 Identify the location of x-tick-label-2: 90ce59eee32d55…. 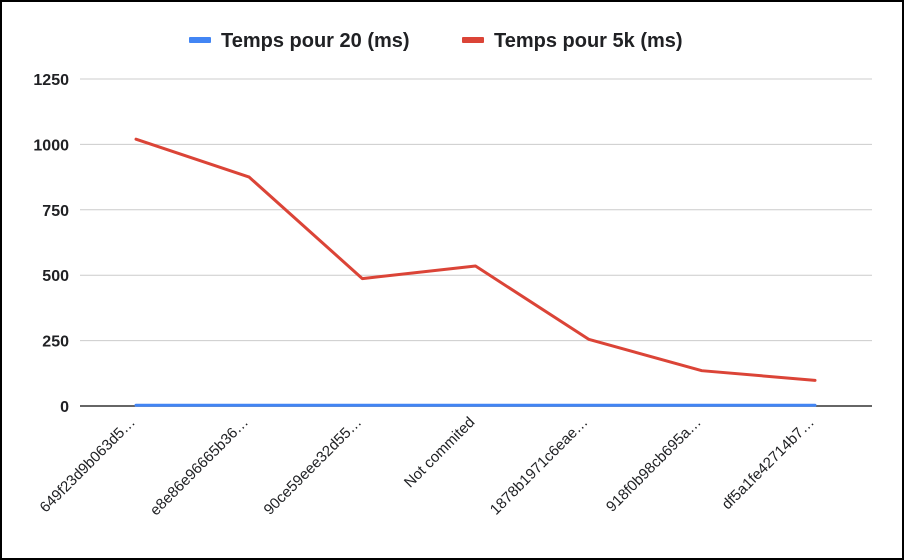
(313, 466).